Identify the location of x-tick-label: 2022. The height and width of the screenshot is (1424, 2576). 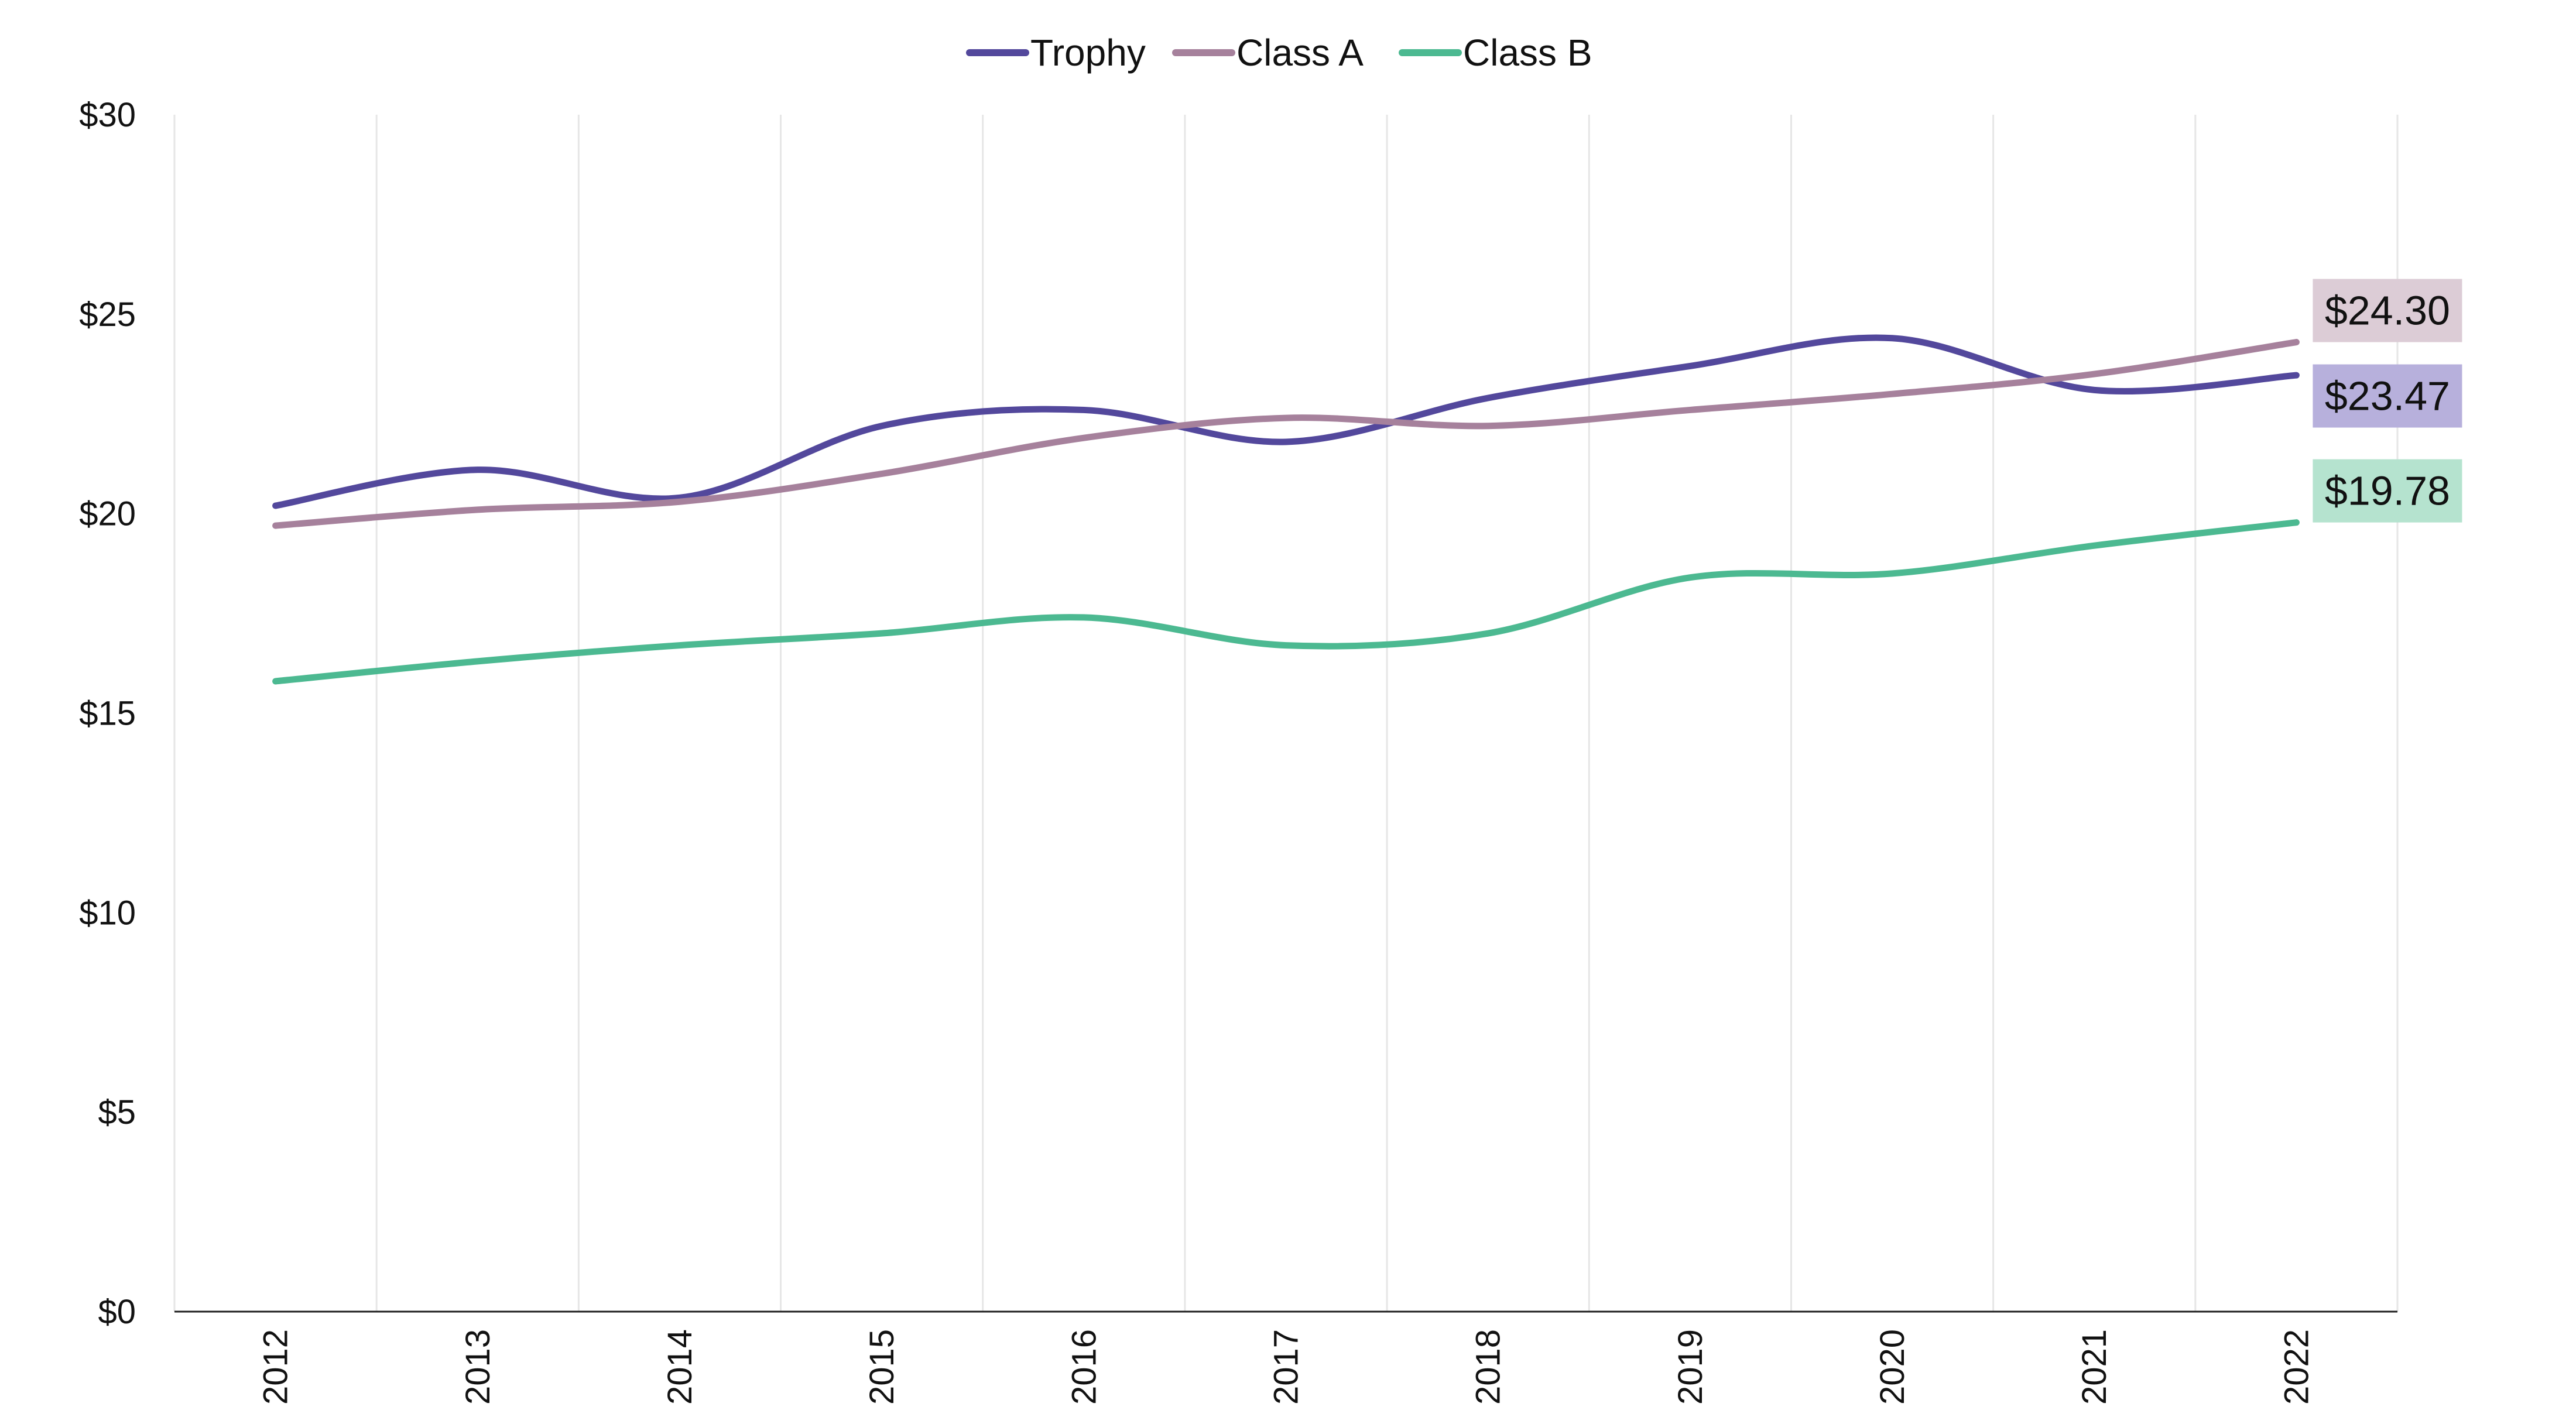
(2296, 1367).